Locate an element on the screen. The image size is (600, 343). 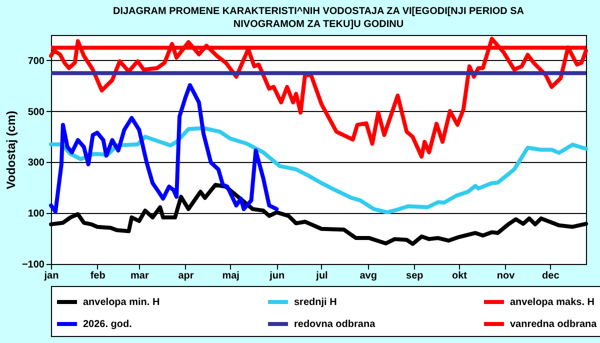
y-tick-label: 100 is located at coordinates (36, 214).